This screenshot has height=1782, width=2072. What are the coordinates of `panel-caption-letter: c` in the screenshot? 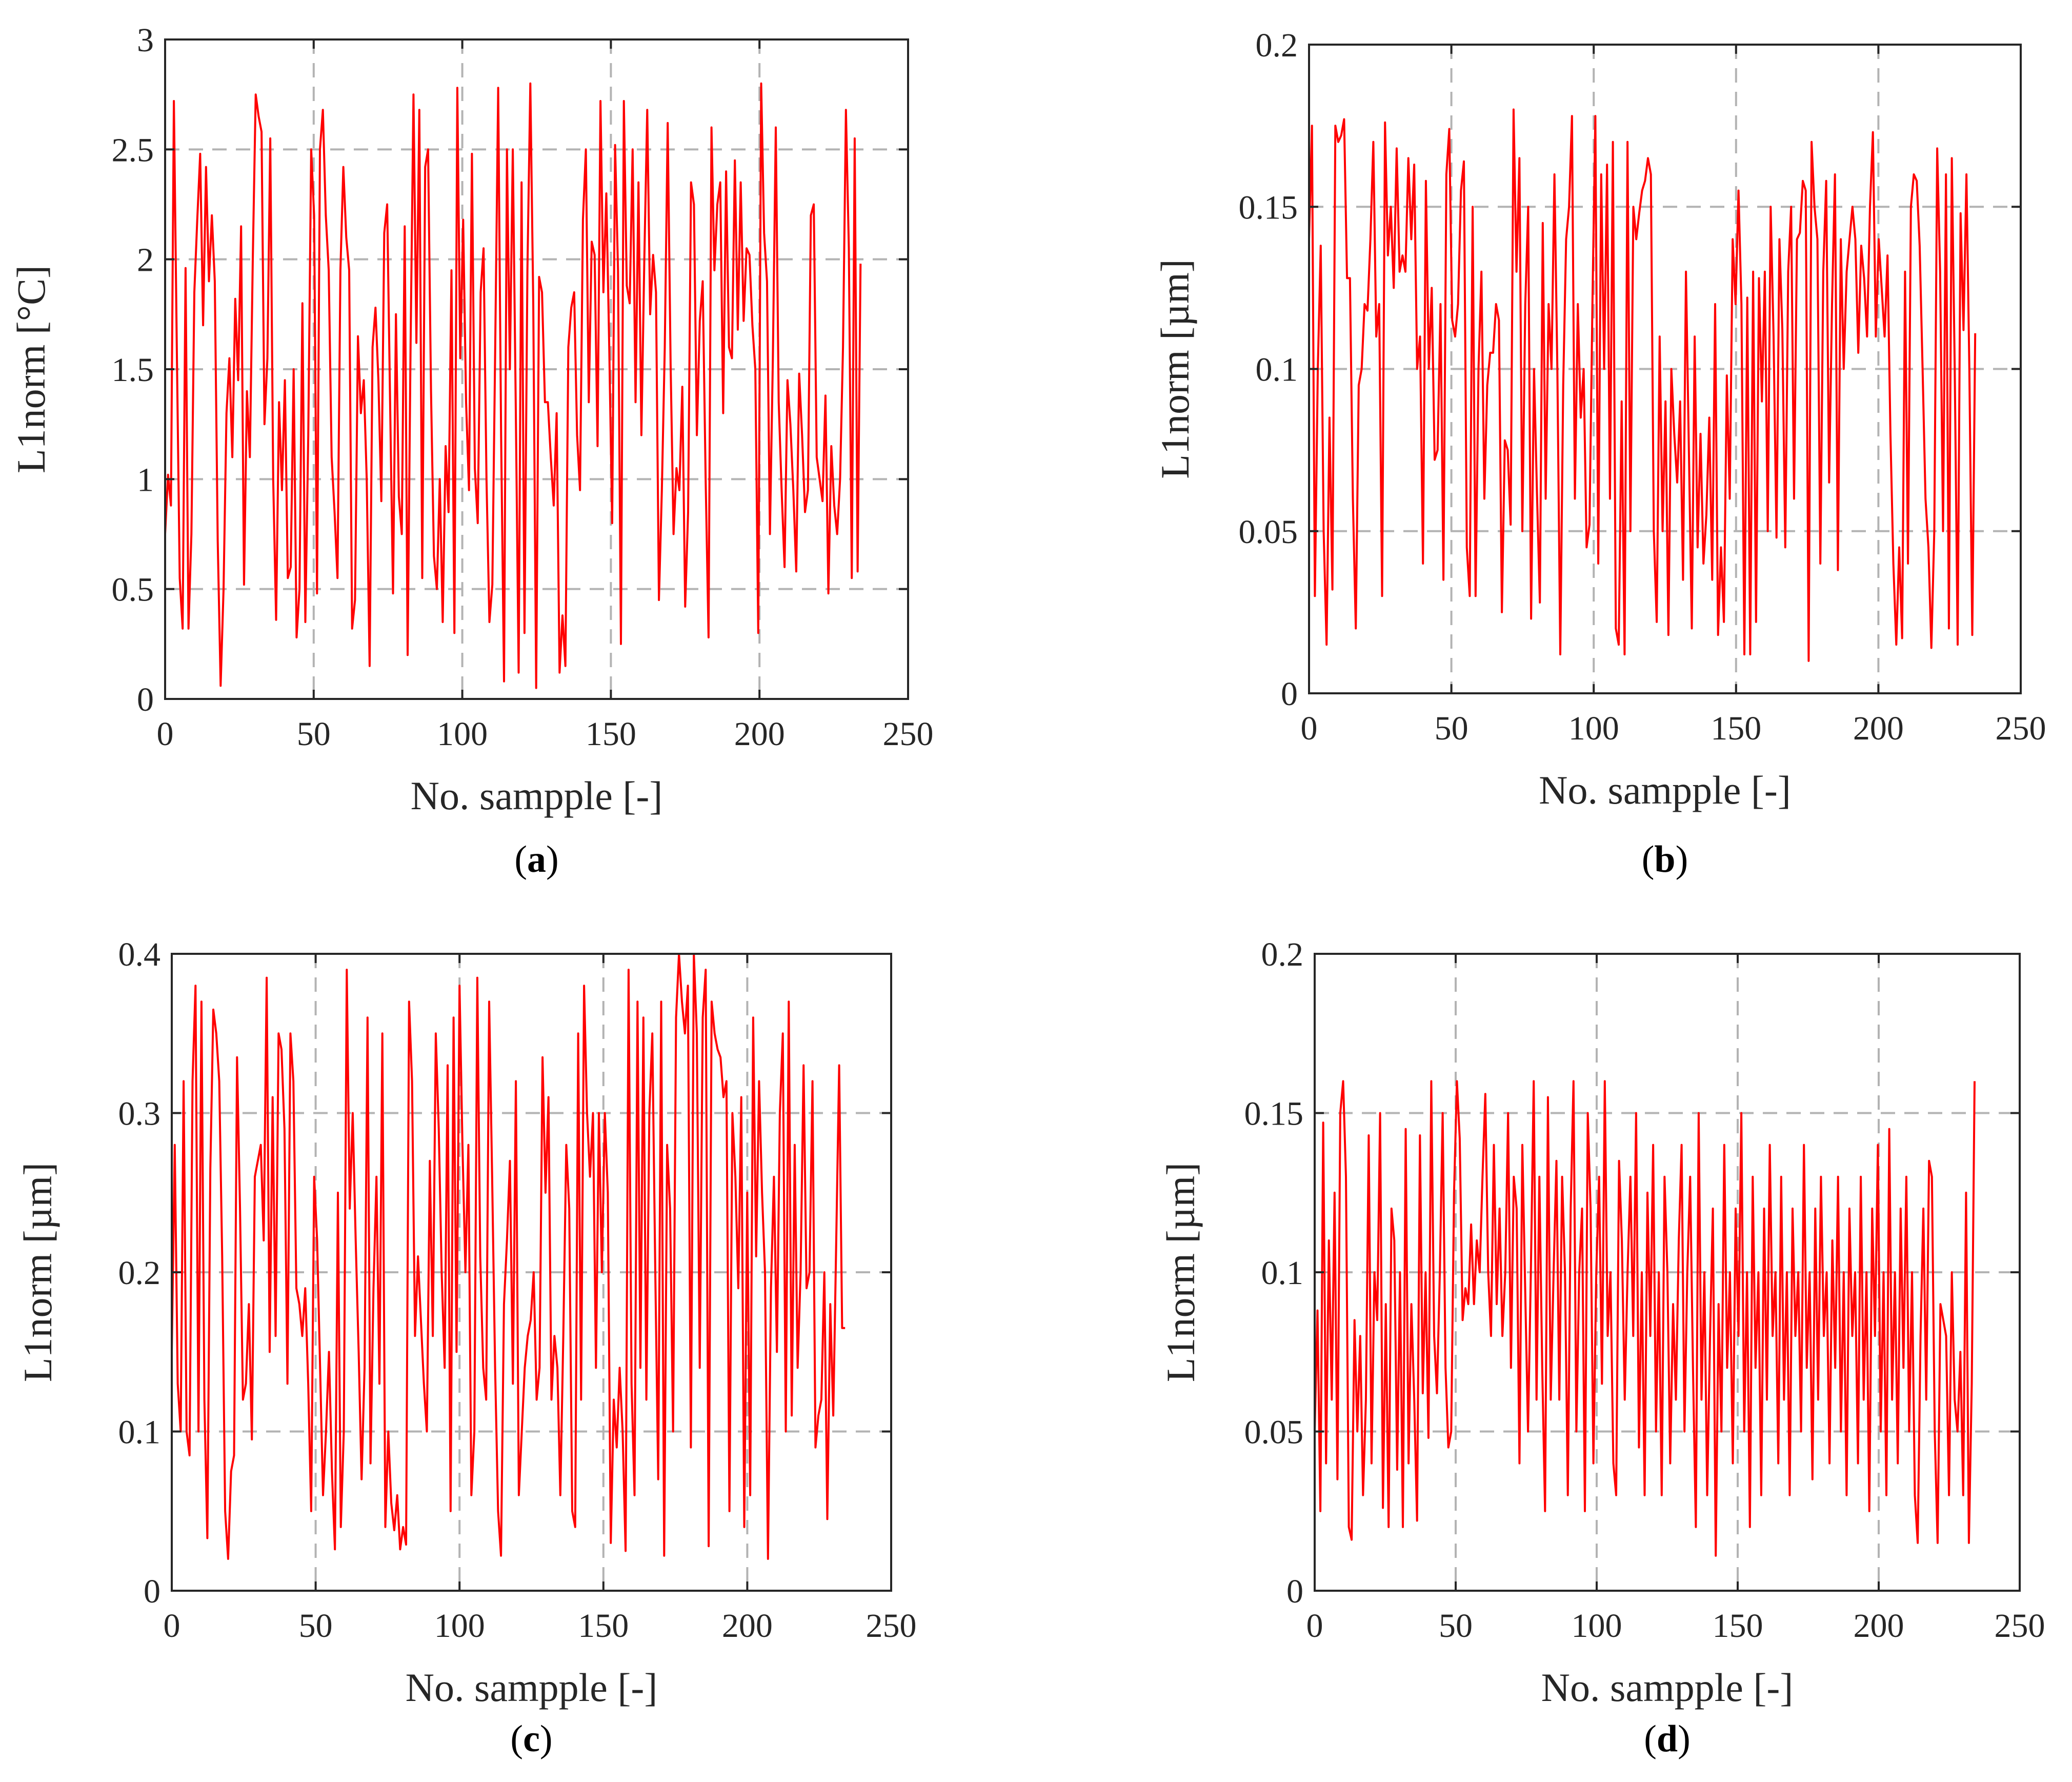 It's located at (531, 1739).